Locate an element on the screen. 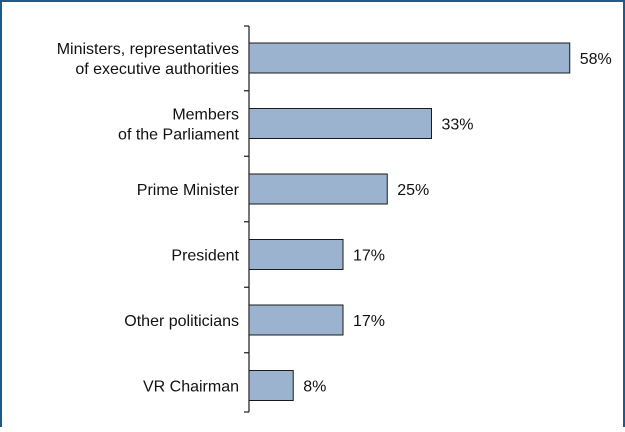 Image resolution: width=625 pixels, height=432 pixels. category-label: Members is located at coordinates (205, 115).